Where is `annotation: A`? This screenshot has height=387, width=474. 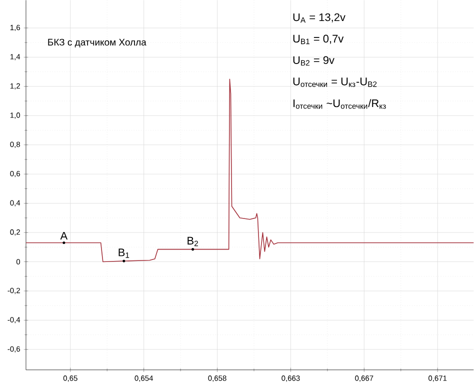
annotation: A is located at coordinates (64, 236).